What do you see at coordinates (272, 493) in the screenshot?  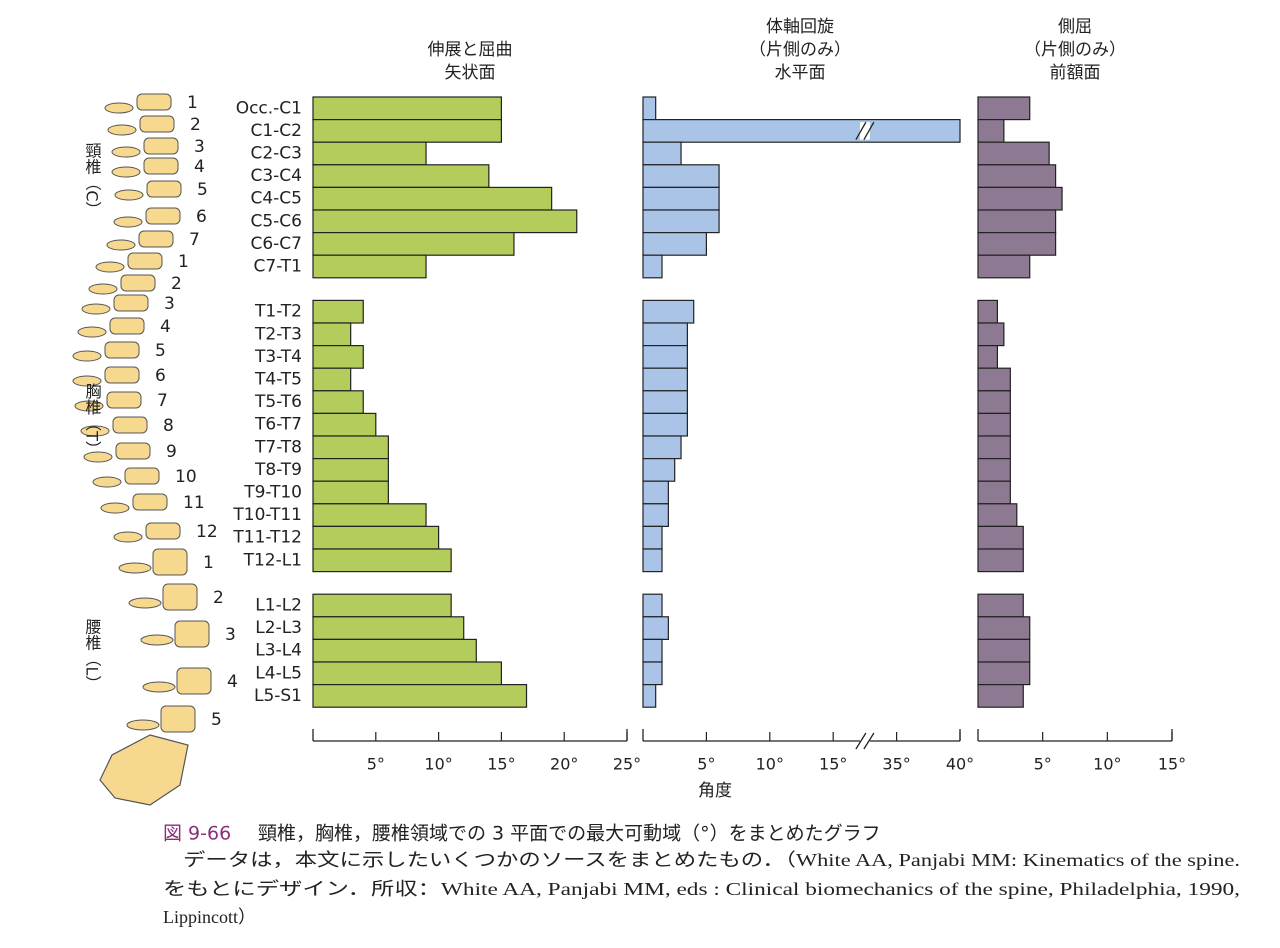 I see `category-label: T9-T10` at bounding box center [272, 493].